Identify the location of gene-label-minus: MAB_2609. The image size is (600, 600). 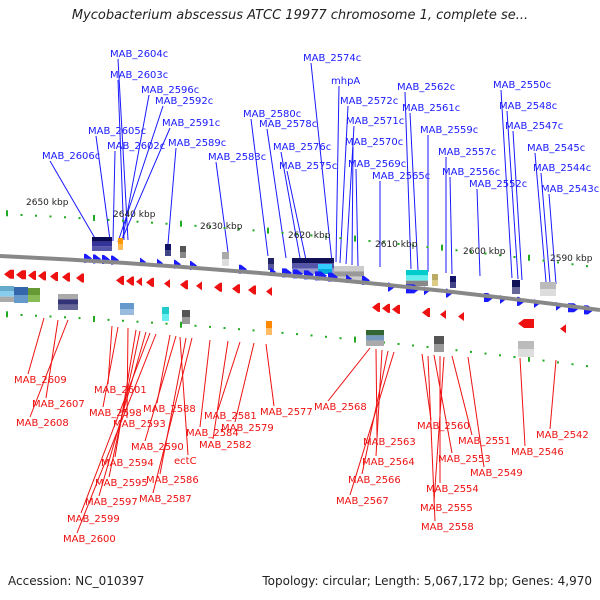
(40, 380).